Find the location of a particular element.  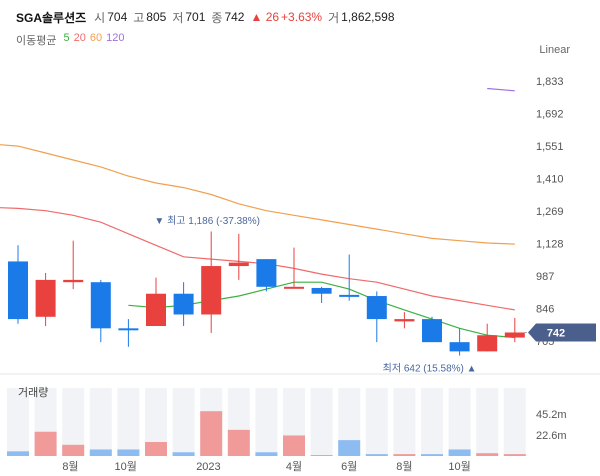

price-tick-label: 1,551 is located at coordinates (550, 147).